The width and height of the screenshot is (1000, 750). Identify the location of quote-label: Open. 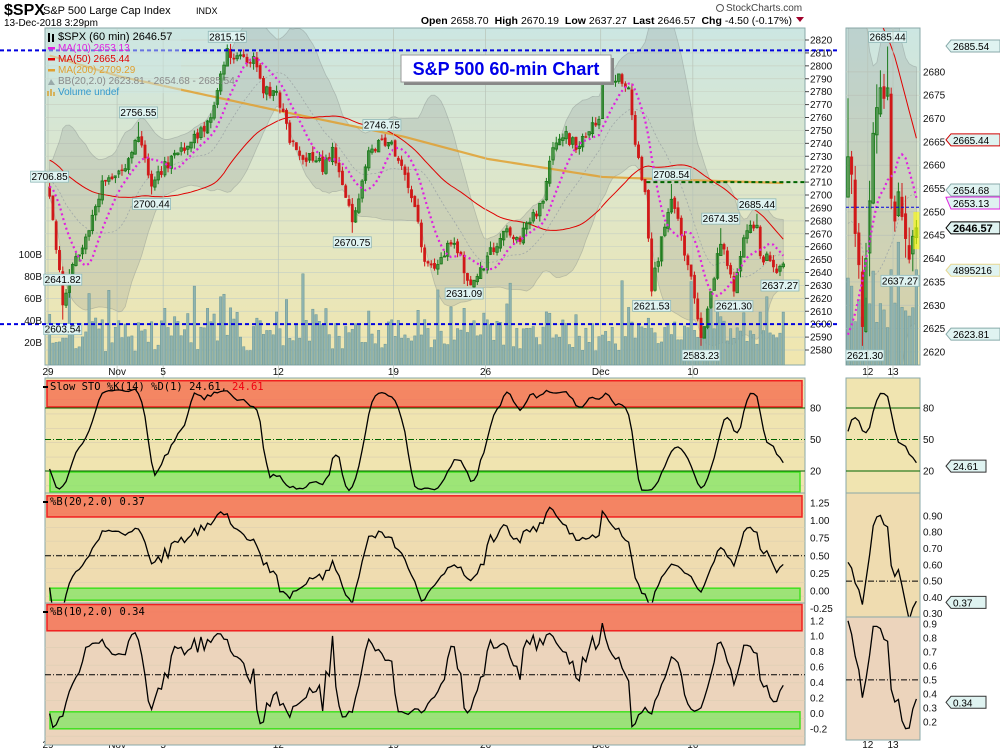
(434, 21).